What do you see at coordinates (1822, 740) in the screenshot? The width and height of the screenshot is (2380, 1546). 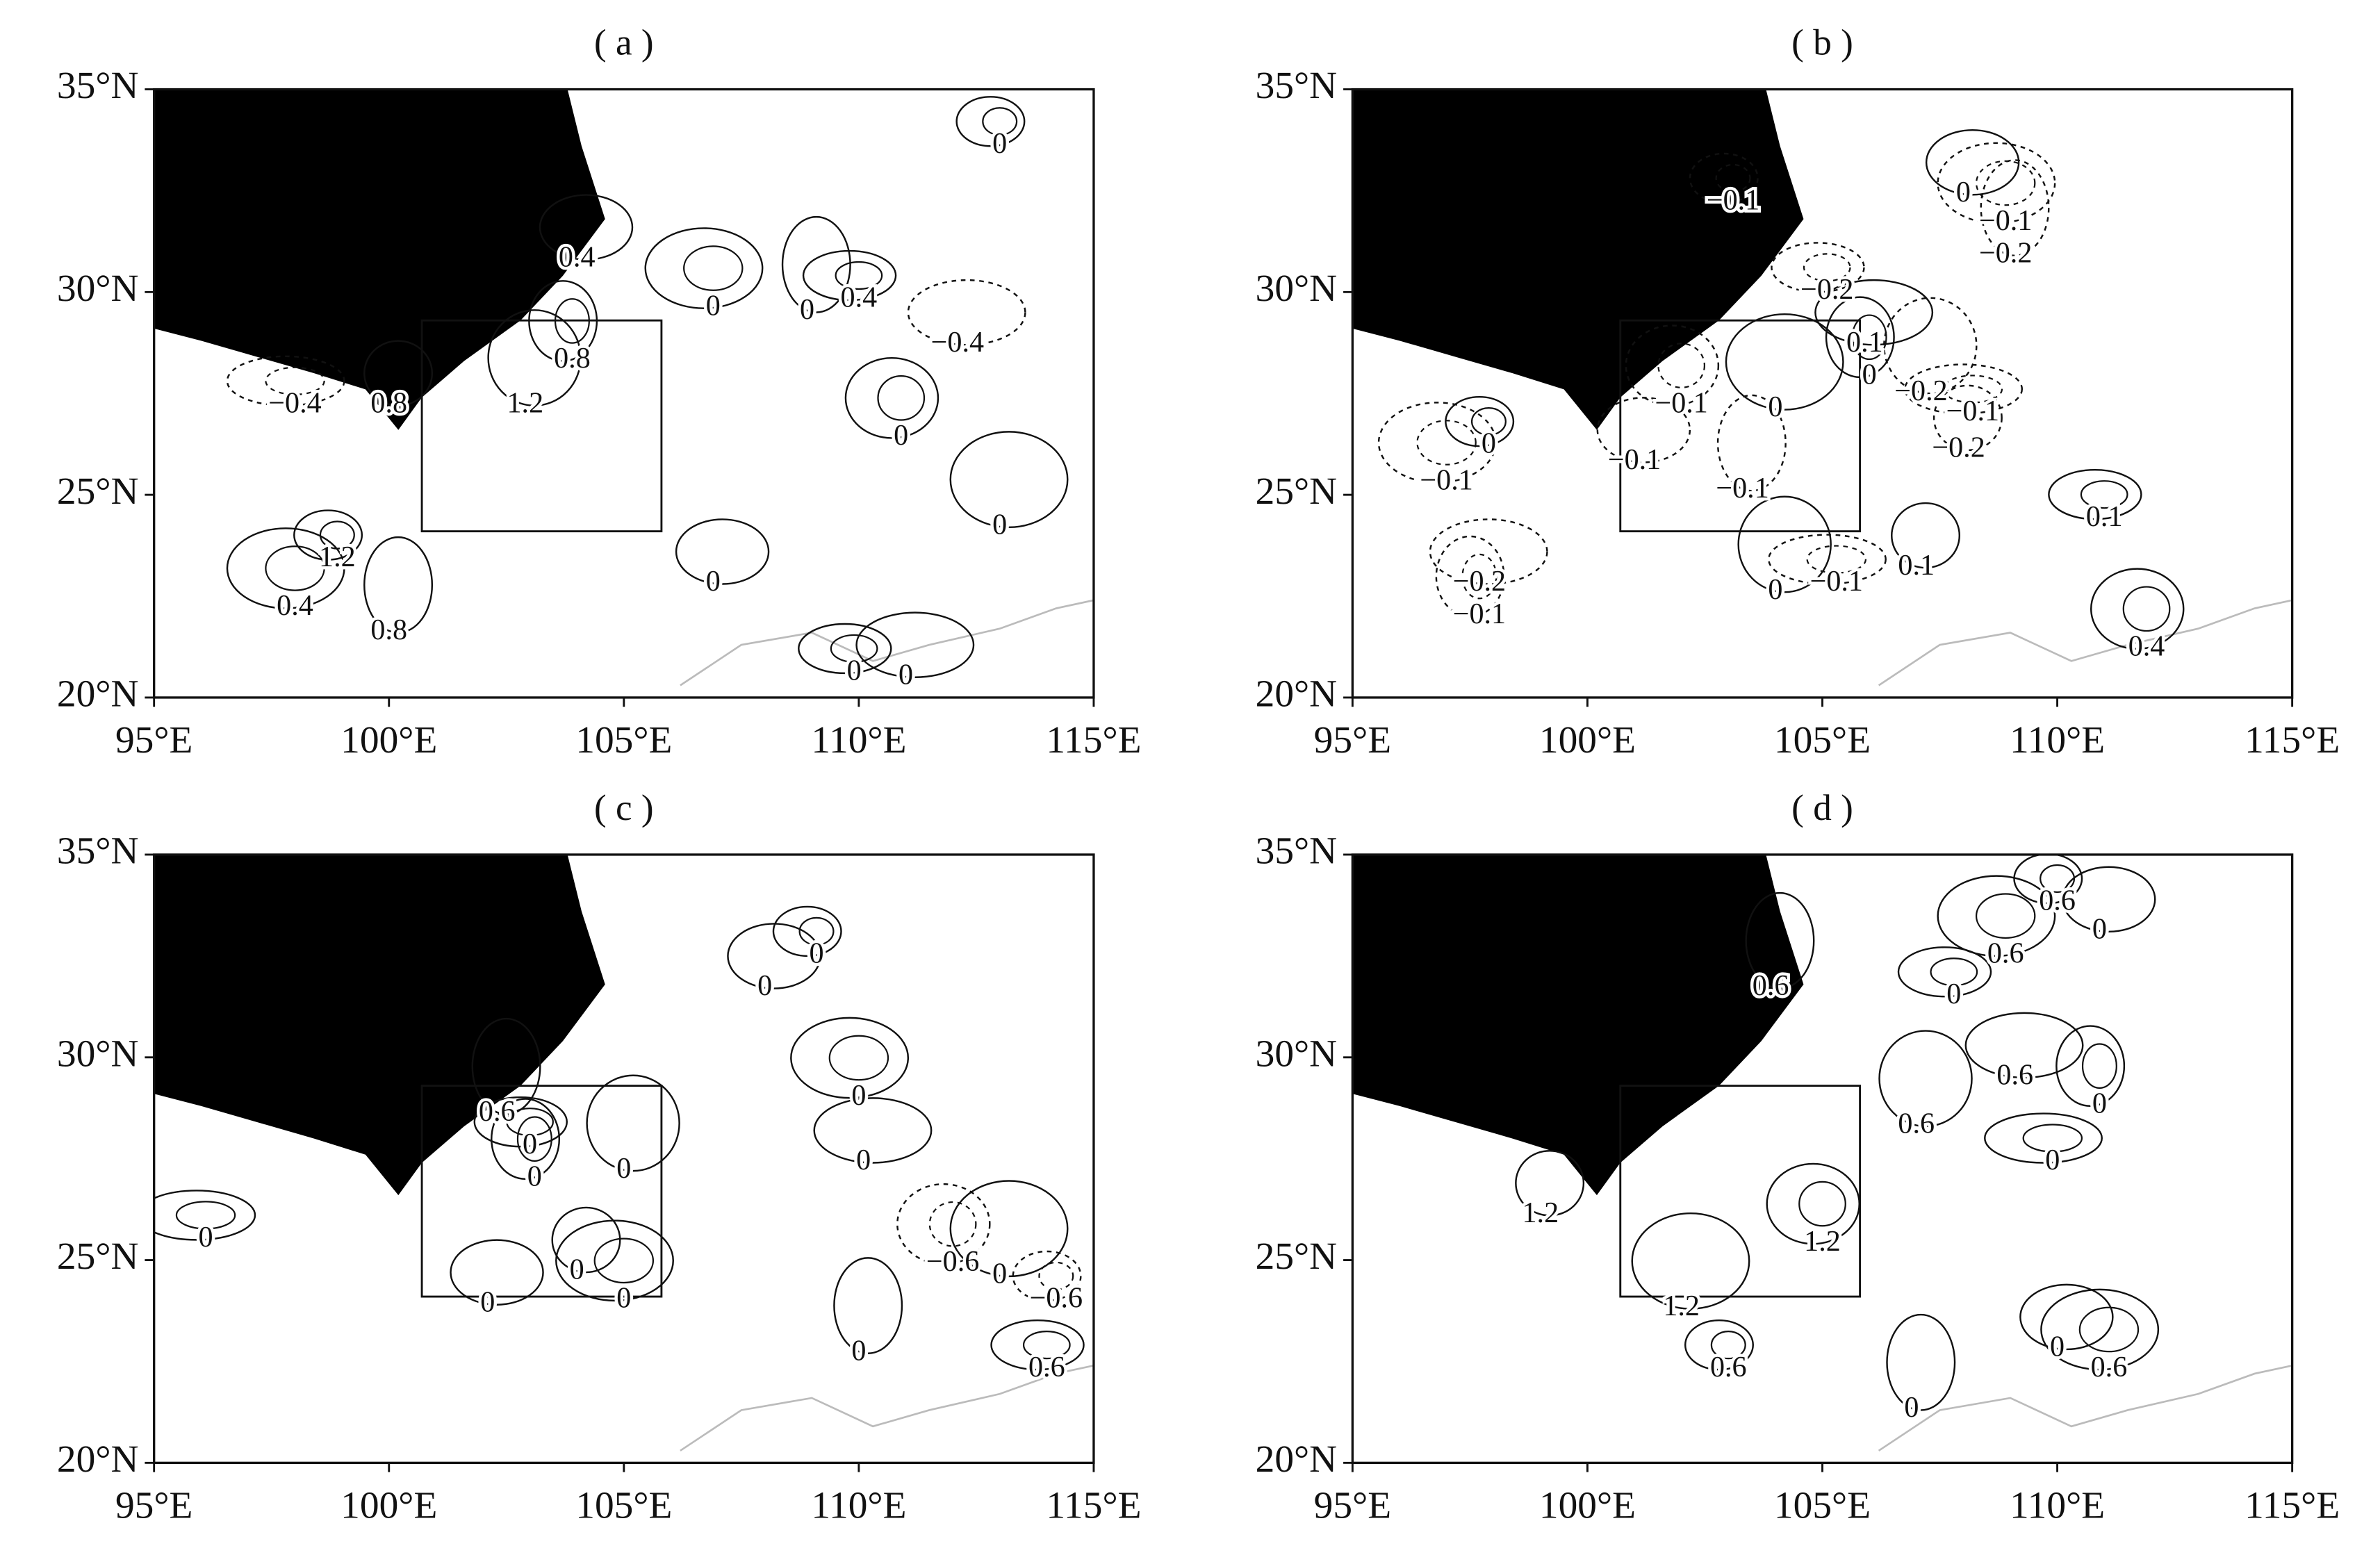 I see `x-tick-label: 105°E` at bounding box center [1822, 740].